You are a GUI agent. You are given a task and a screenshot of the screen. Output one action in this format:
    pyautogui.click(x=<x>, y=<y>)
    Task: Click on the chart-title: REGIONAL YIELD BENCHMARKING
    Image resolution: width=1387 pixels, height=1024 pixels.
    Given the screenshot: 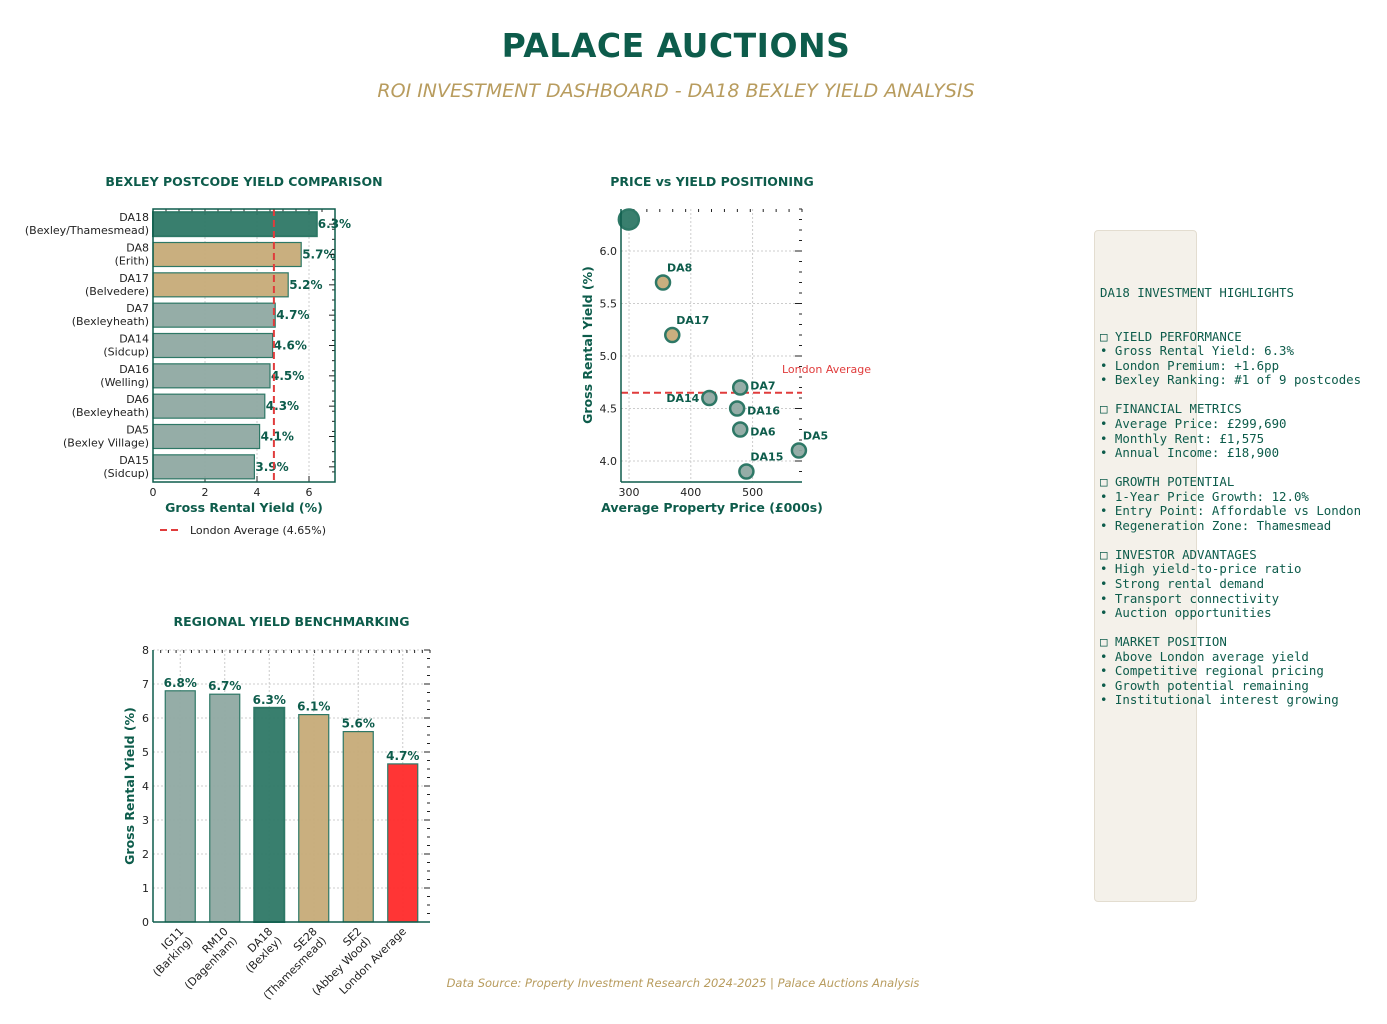 What is the action you would take?
    pyautogui.click(x=291, y=621)
    